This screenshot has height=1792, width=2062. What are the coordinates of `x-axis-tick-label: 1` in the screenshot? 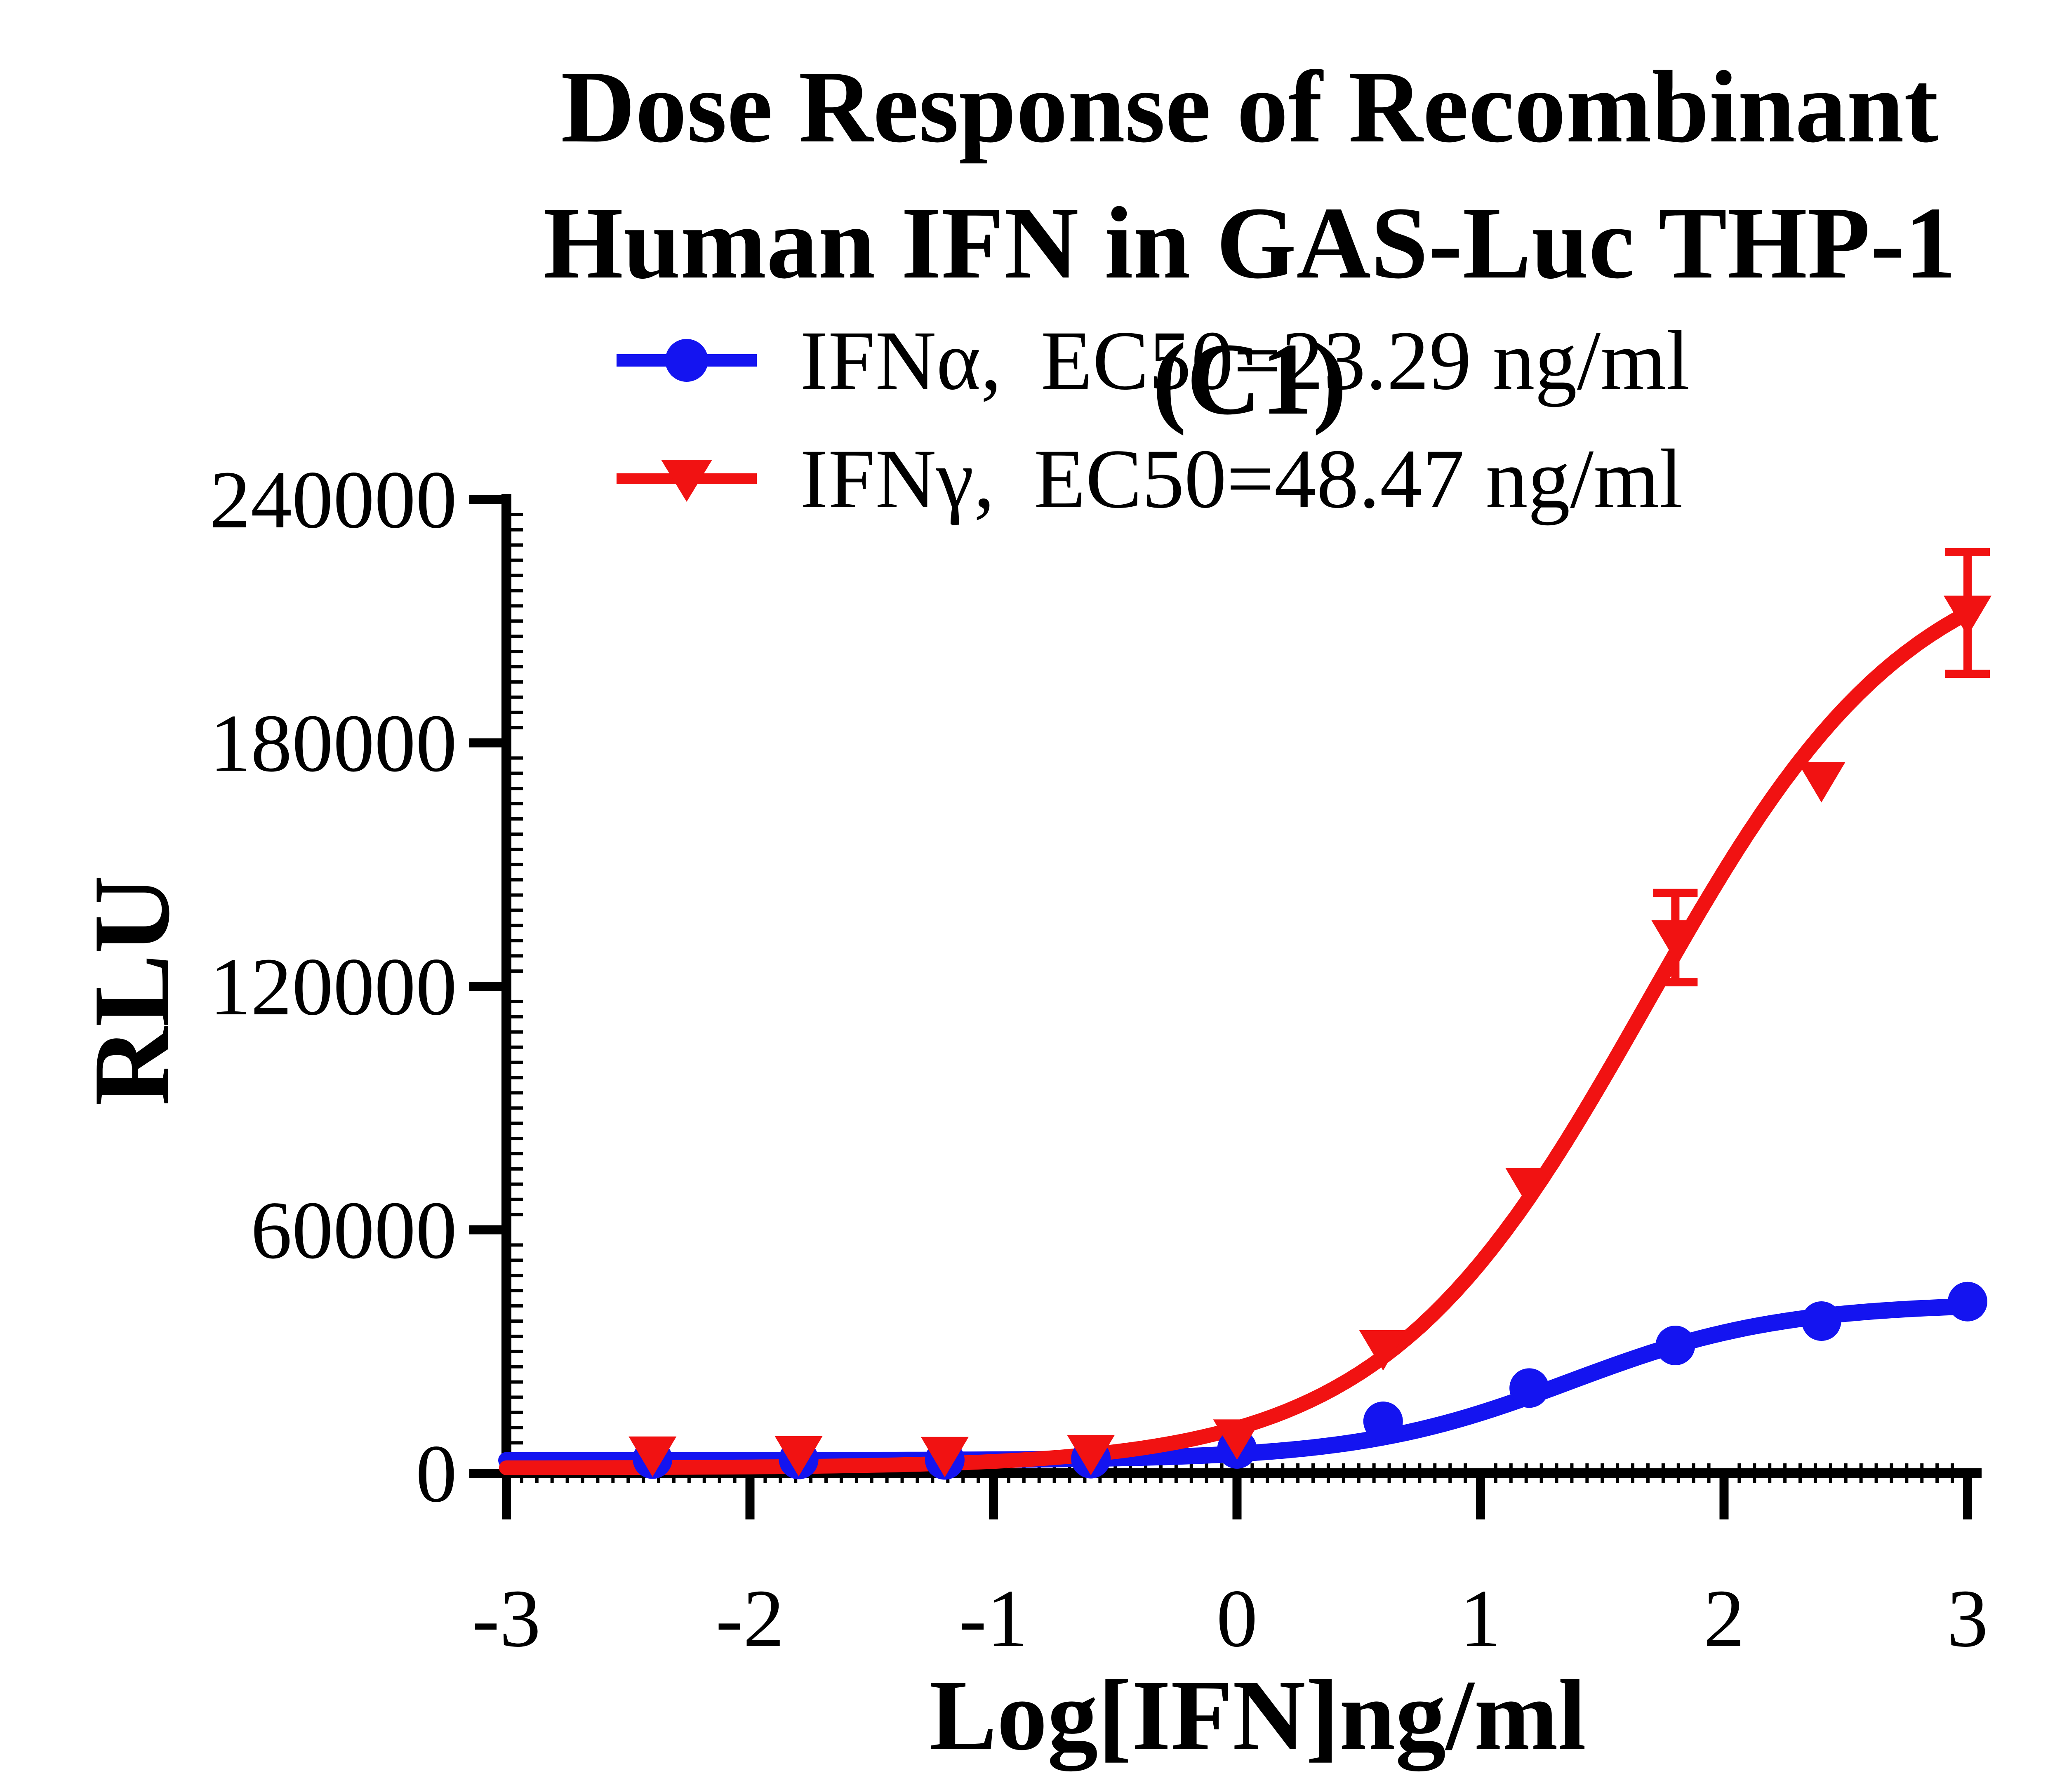 It's located at (1480, 1619).